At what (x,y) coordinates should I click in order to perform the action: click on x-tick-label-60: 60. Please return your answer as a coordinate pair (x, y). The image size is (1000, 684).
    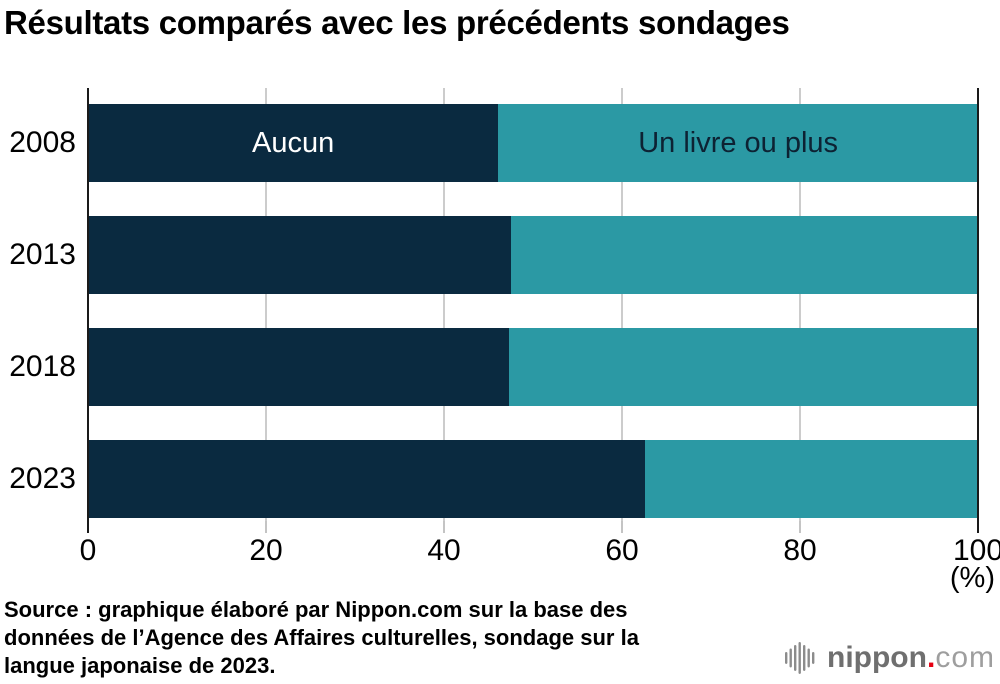
    Looking at the image, I should click on (622, 550).